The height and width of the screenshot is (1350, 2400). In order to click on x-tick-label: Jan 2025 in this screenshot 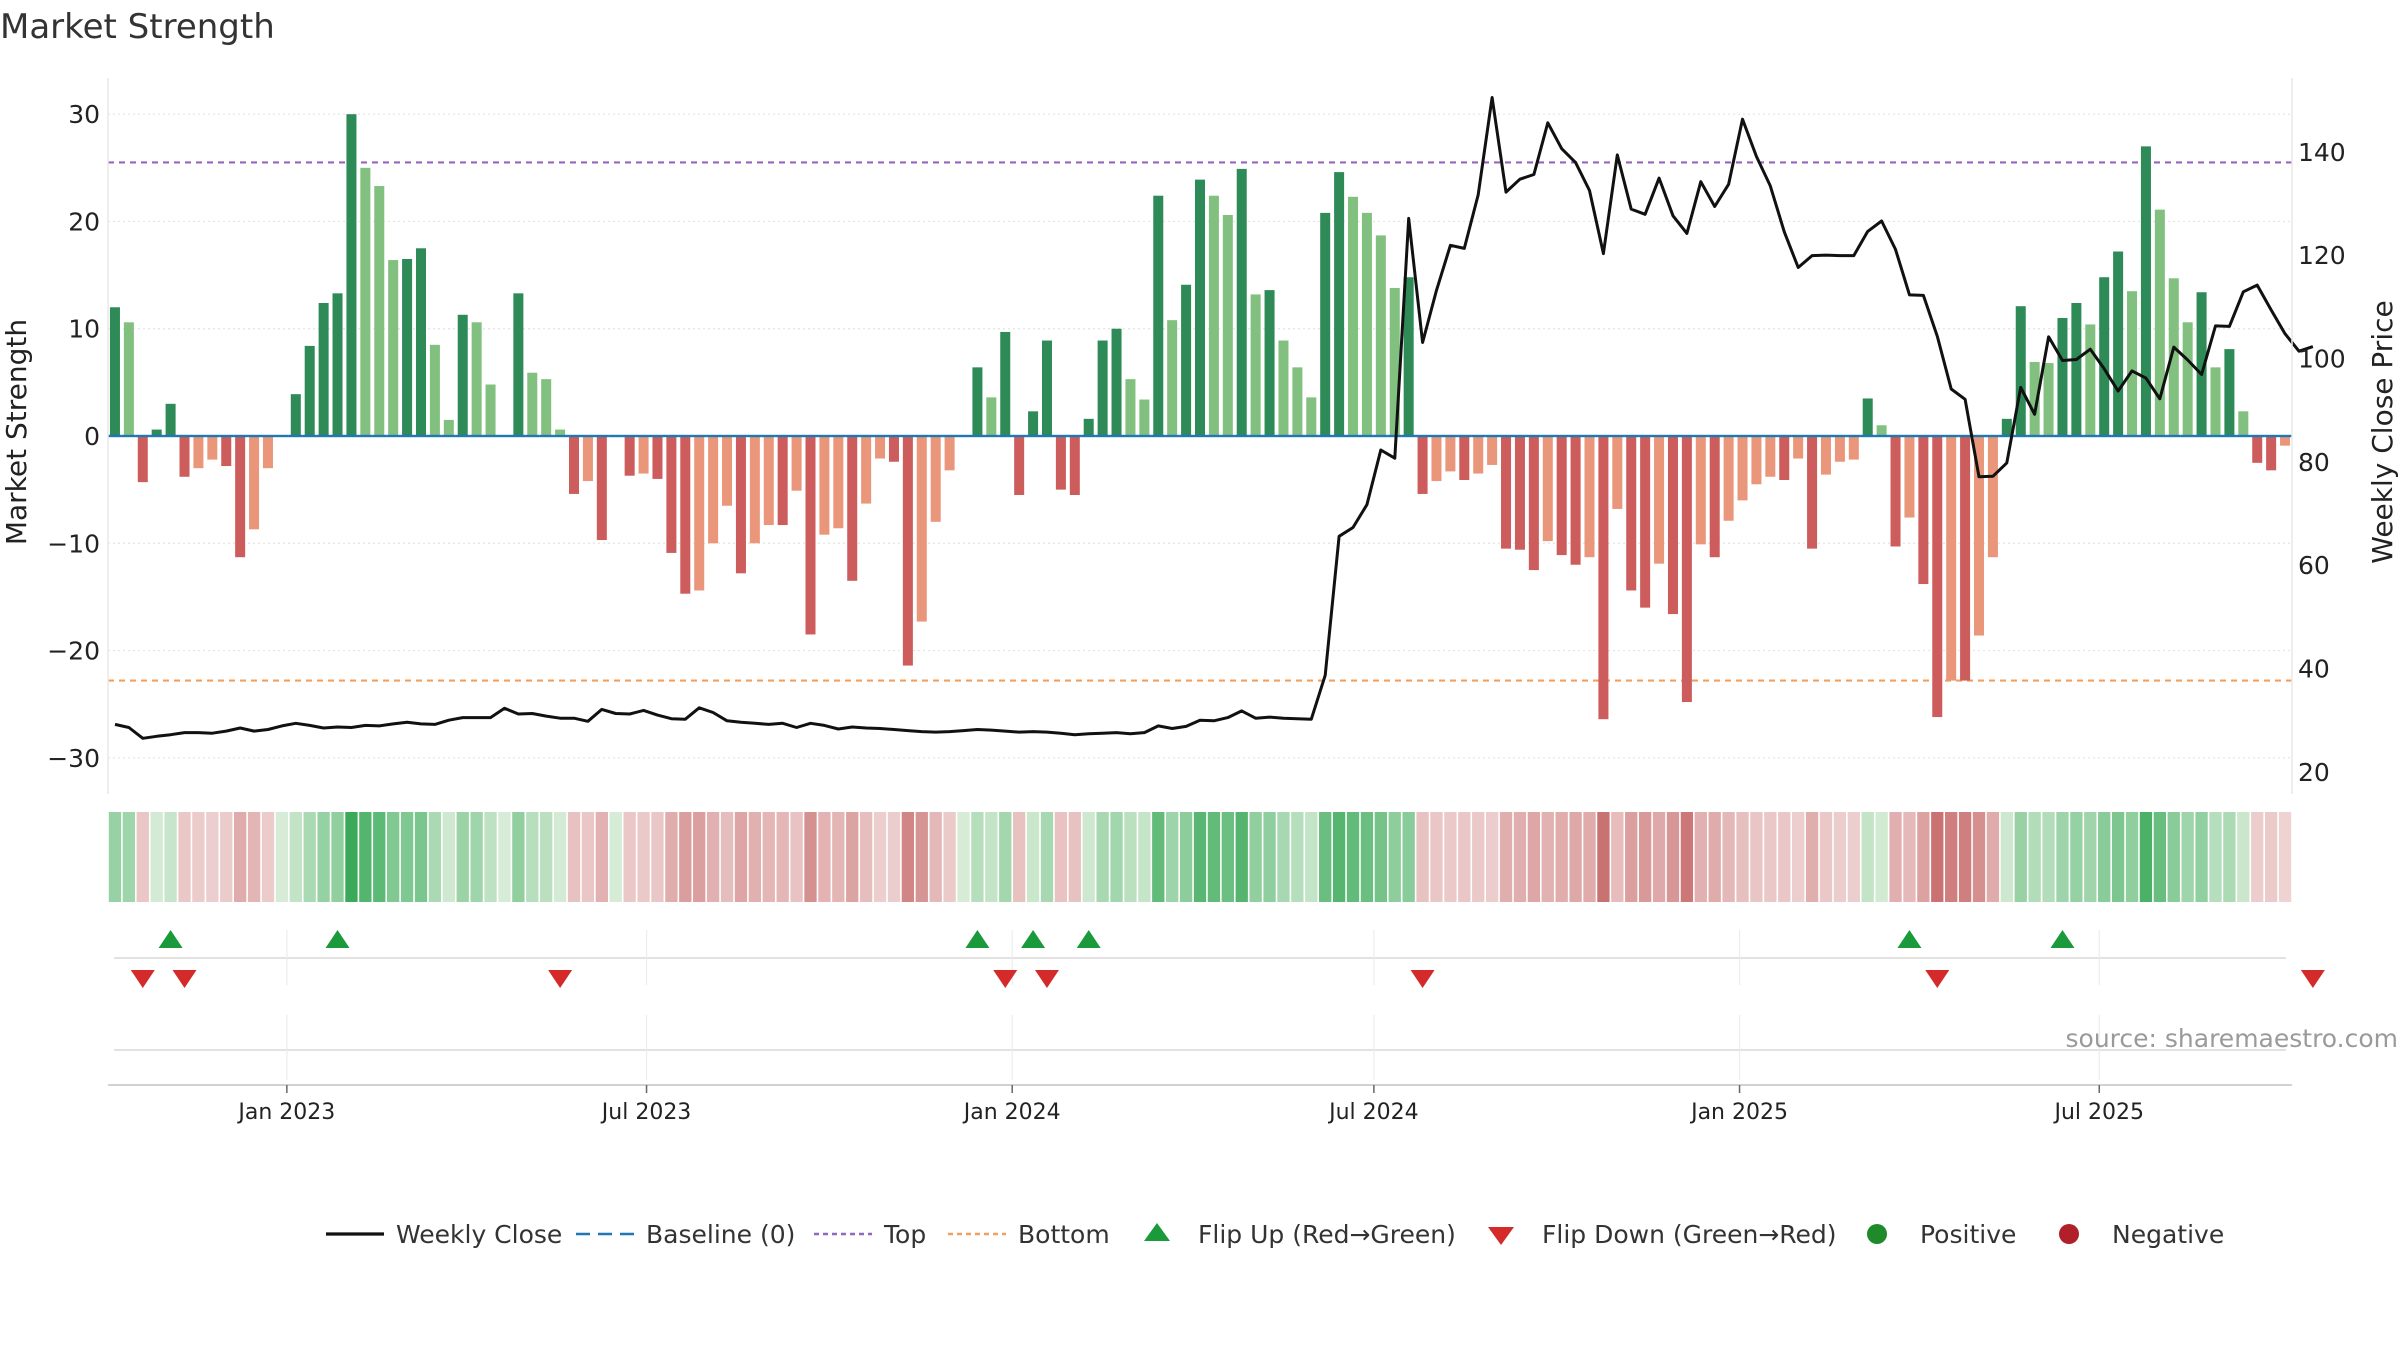, I will do `click(1738, 1112)`.